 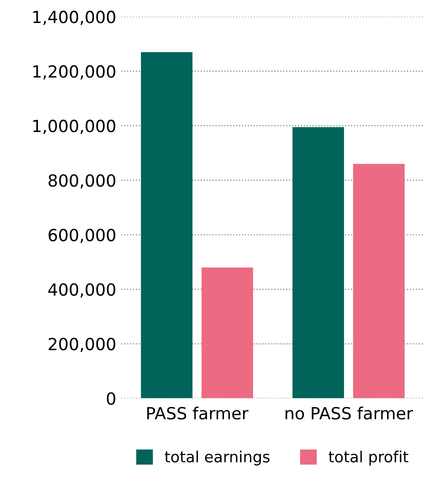 I want to click on y-tick-label: 800,000, so click(x=82, y=181).